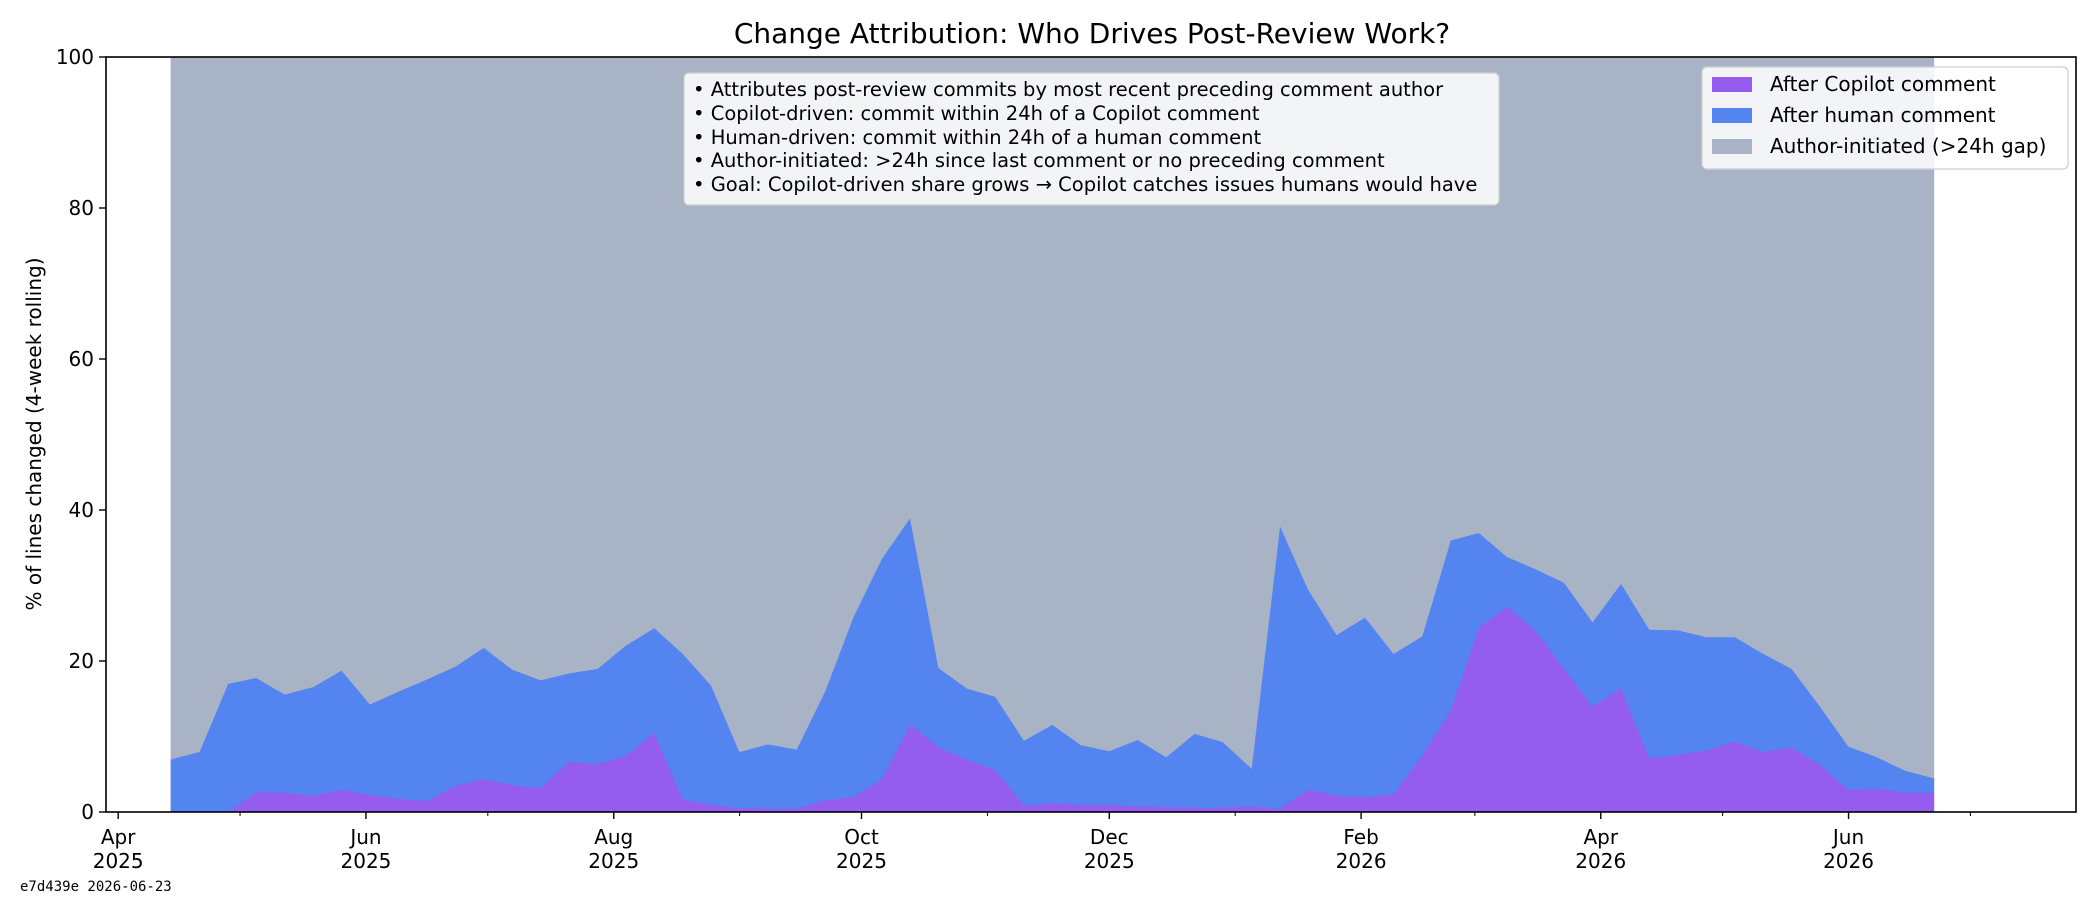 This screenshot has height=900, width=2100. What do you see at coordinates (81, 510) in the screenshot?
I see `y-tick-label: 40` at bounding box center [81, 510].